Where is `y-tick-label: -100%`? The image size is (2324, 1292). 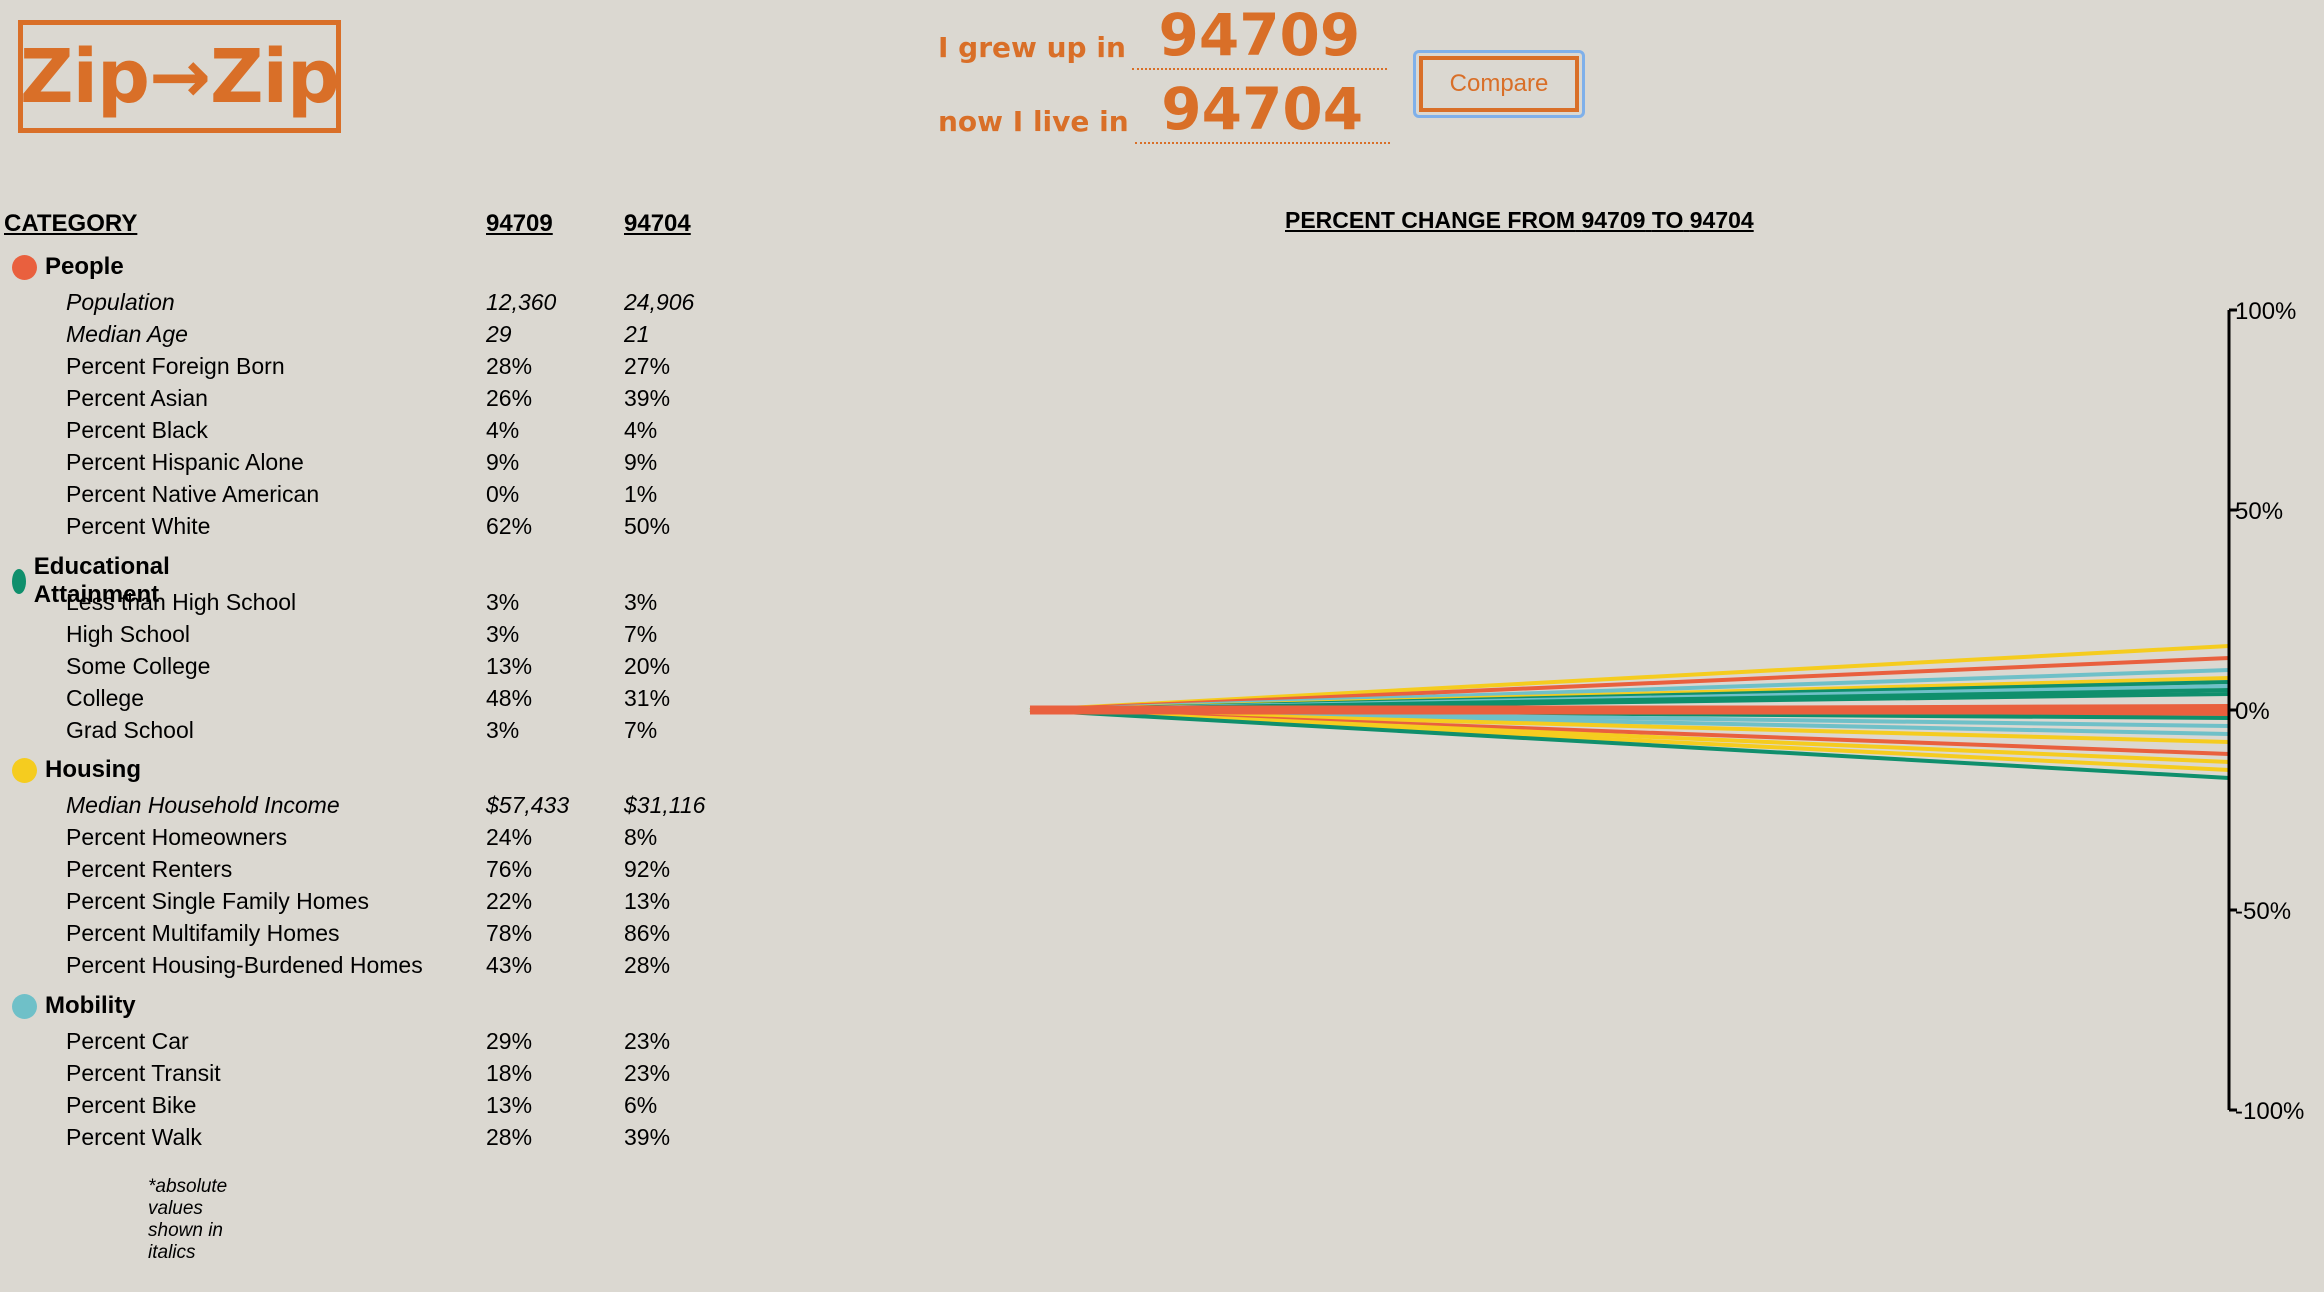
y-tick-label: -100% is located at coordinates (2269, 1111).